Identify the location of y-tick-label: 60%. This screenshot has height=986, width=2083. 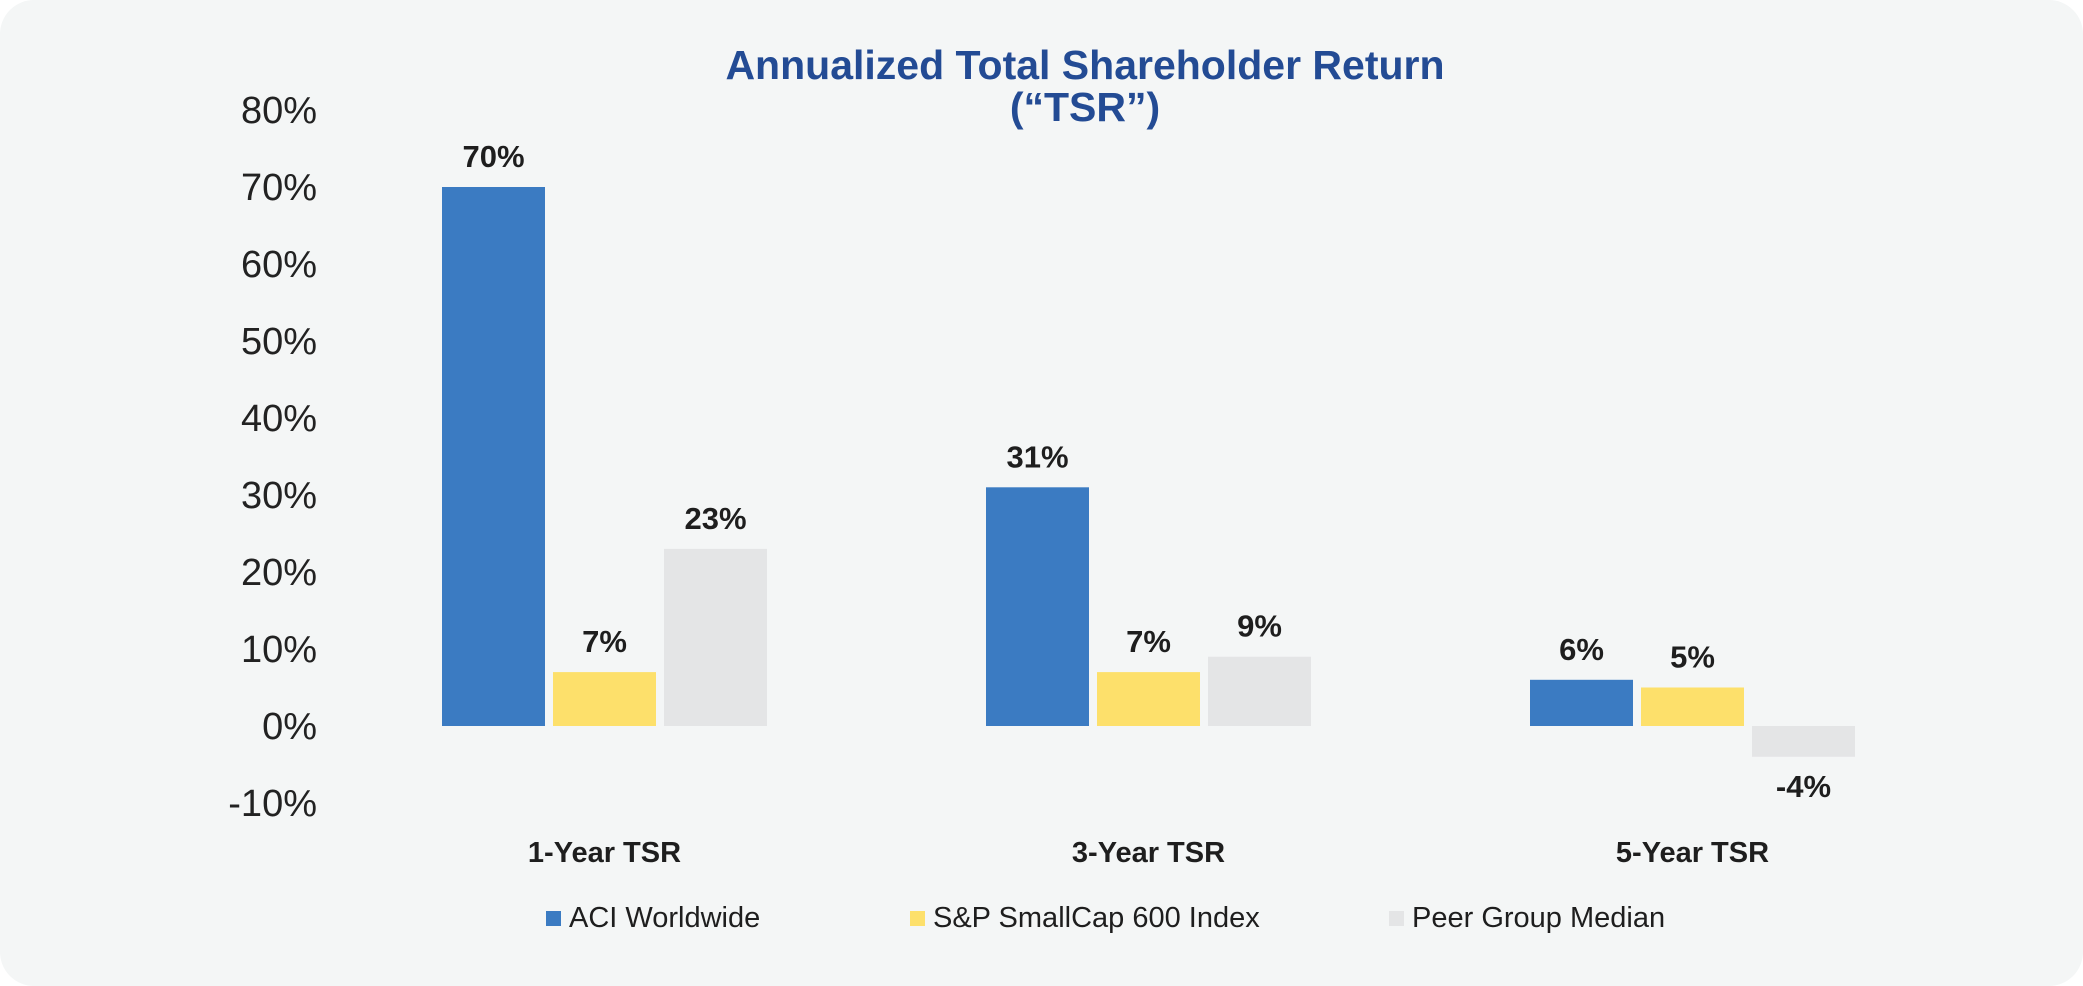
(279, 265).